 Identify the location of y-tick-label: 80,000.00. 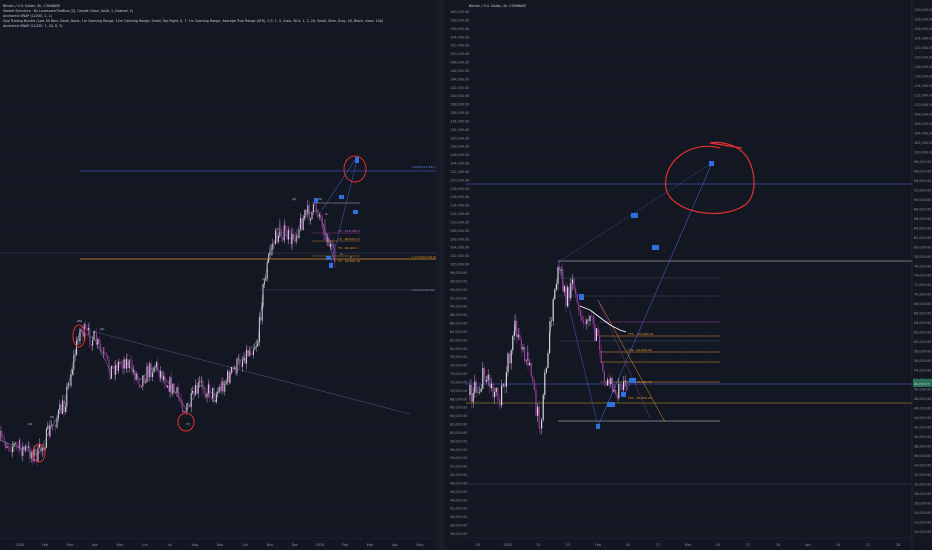
(458, 349).